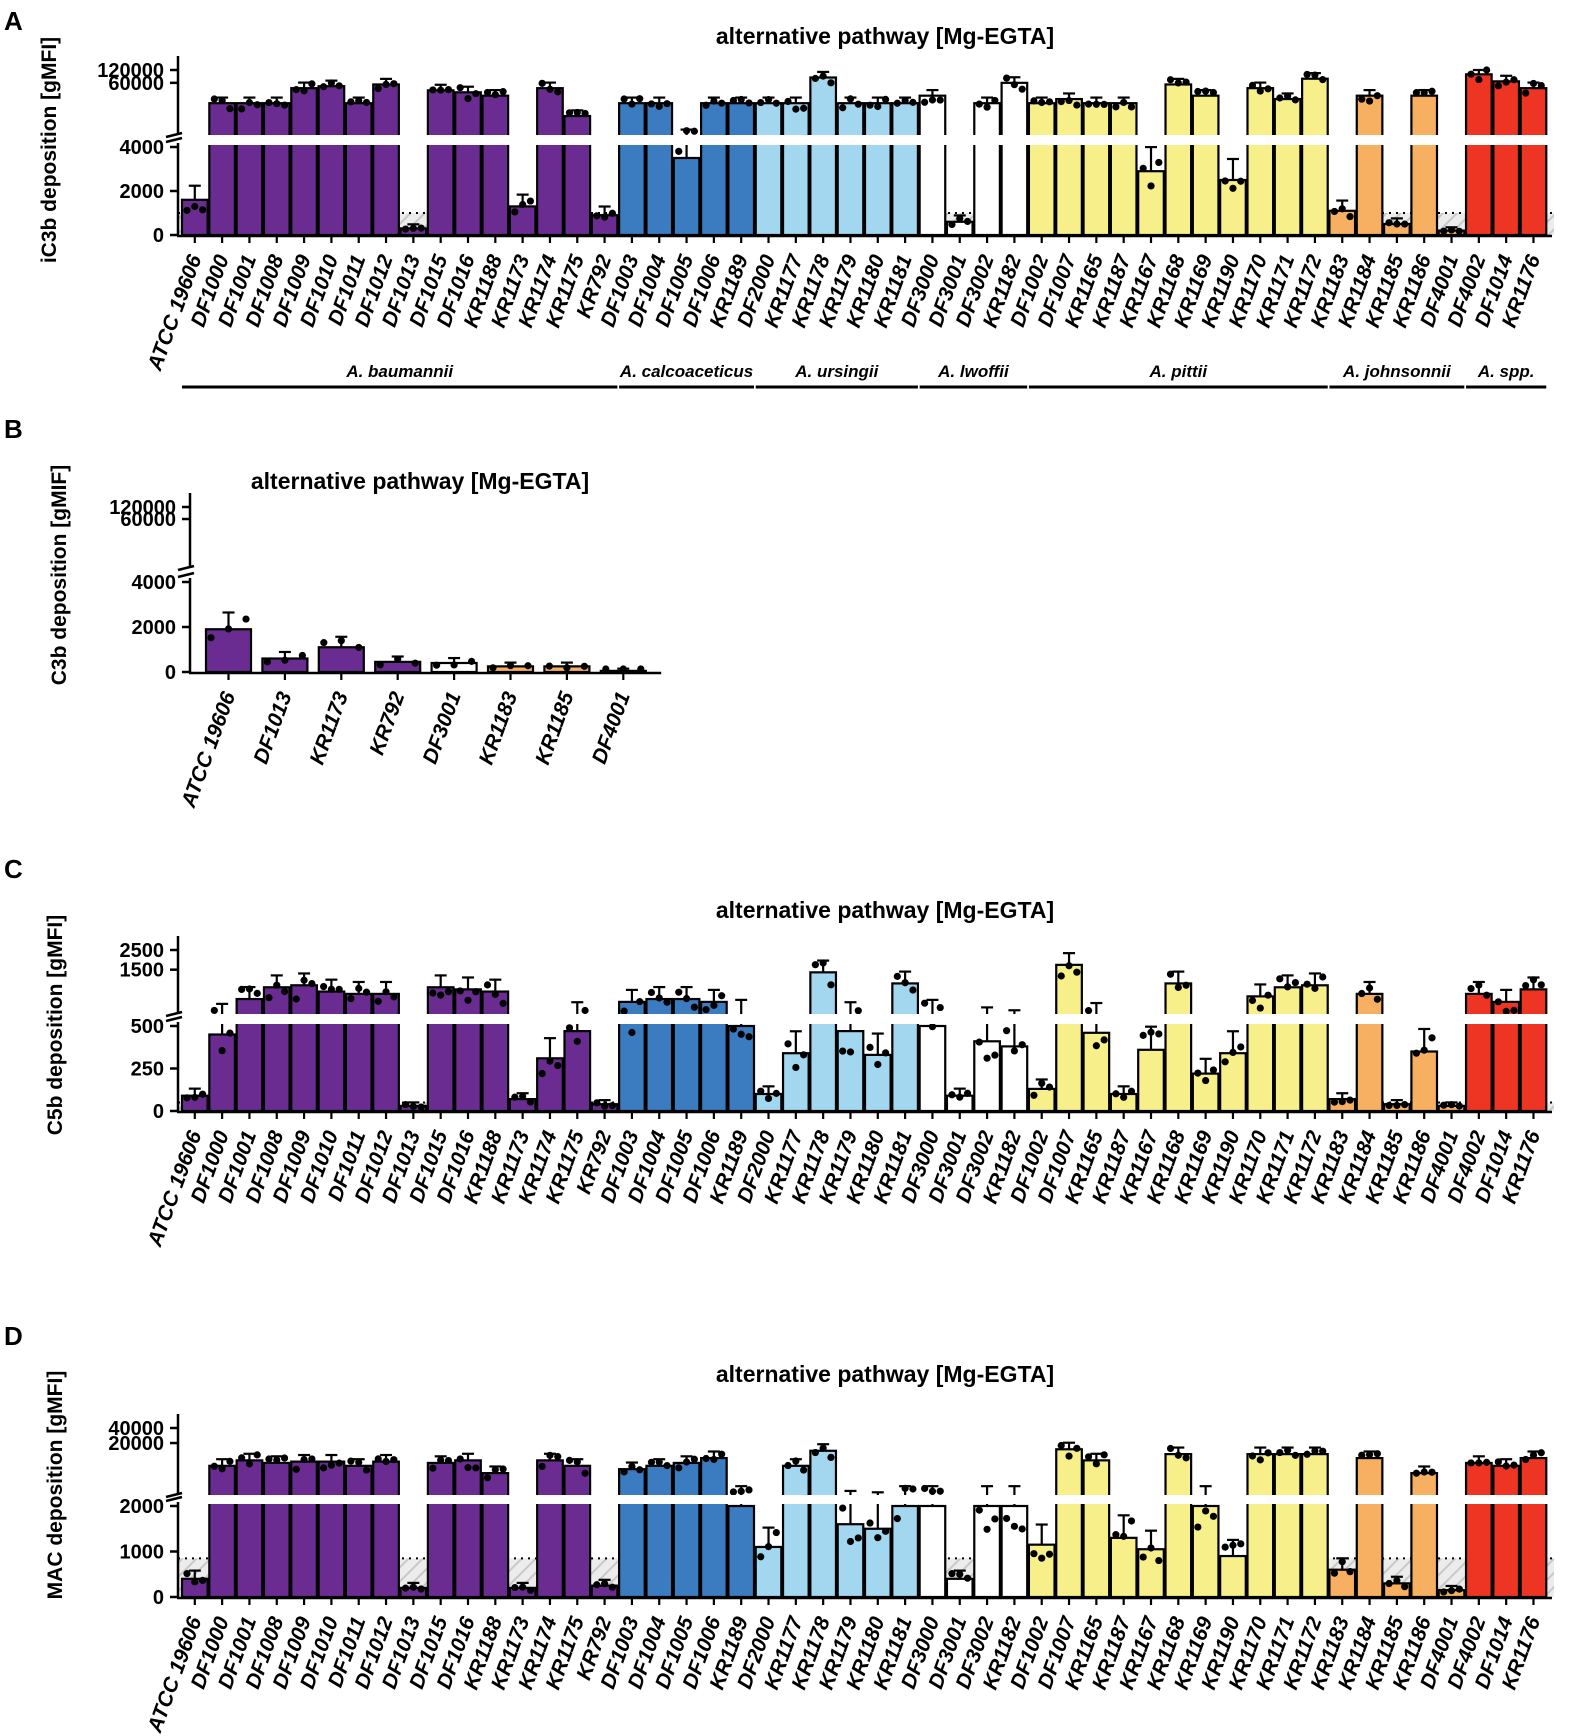 The width and height of the screenshot is (1572, 1736). What do you see at coordinates (864, 1499) in the screenshot?
I see `axis-break-band` at bounding box center [864, 1499].